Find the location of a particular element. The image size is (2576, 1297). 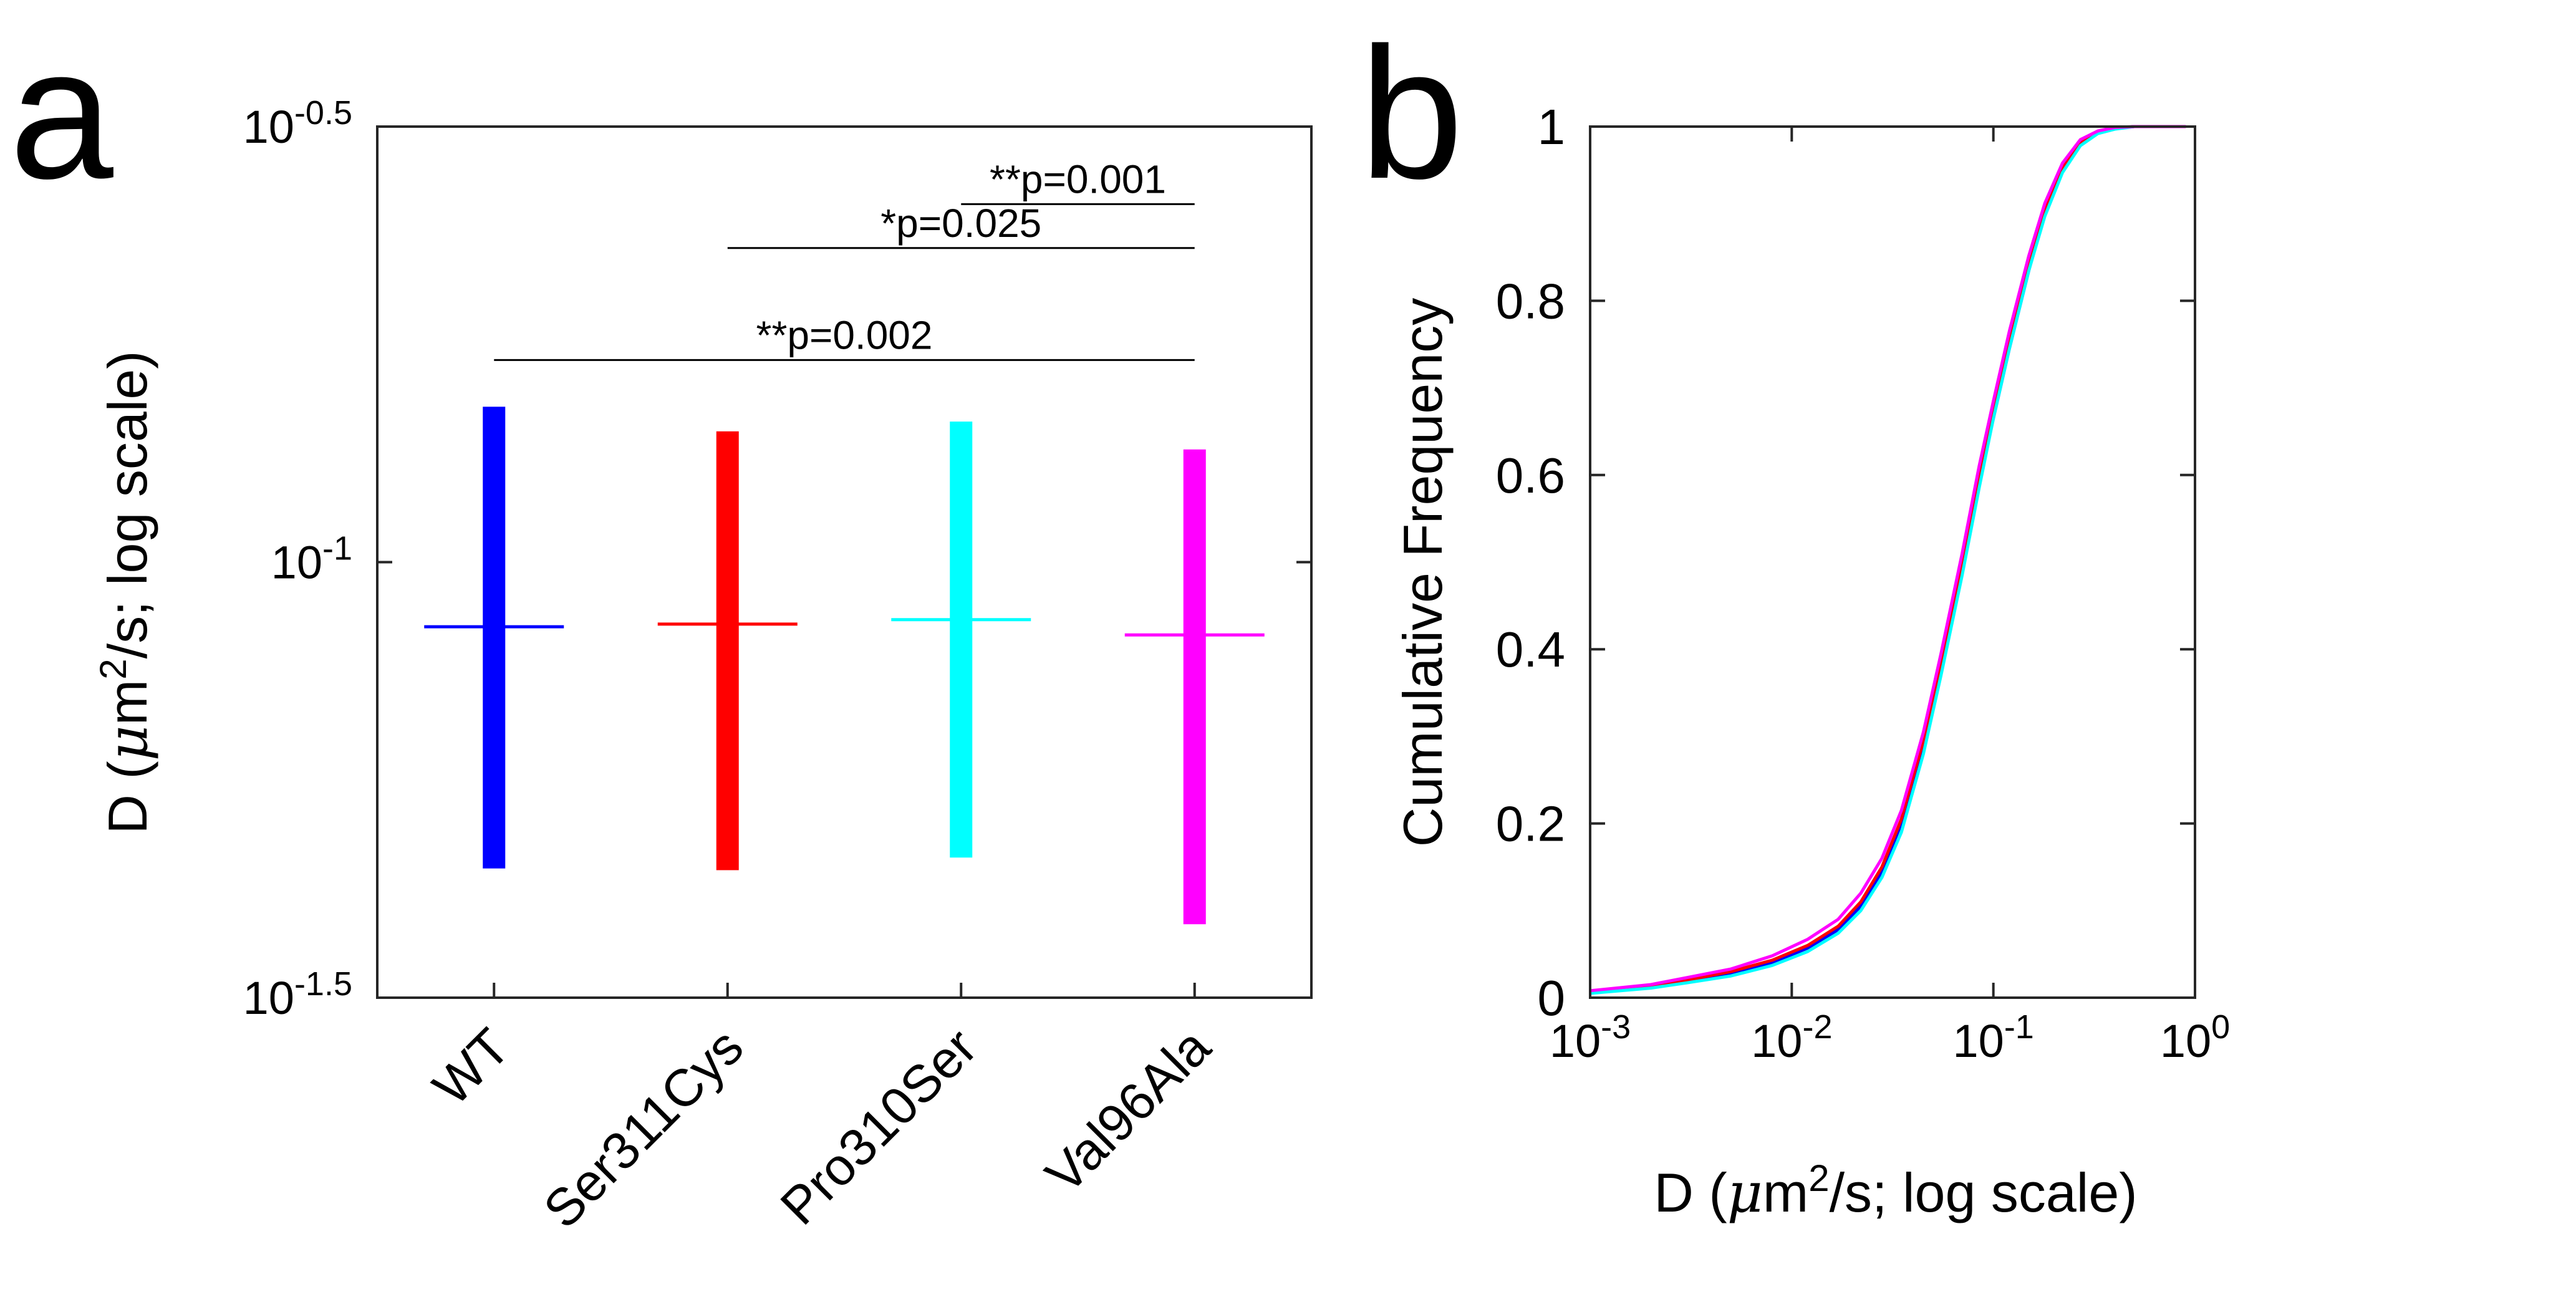

x-tick-label-b-exponent: -1 is located at coordinates (2019, 1027).